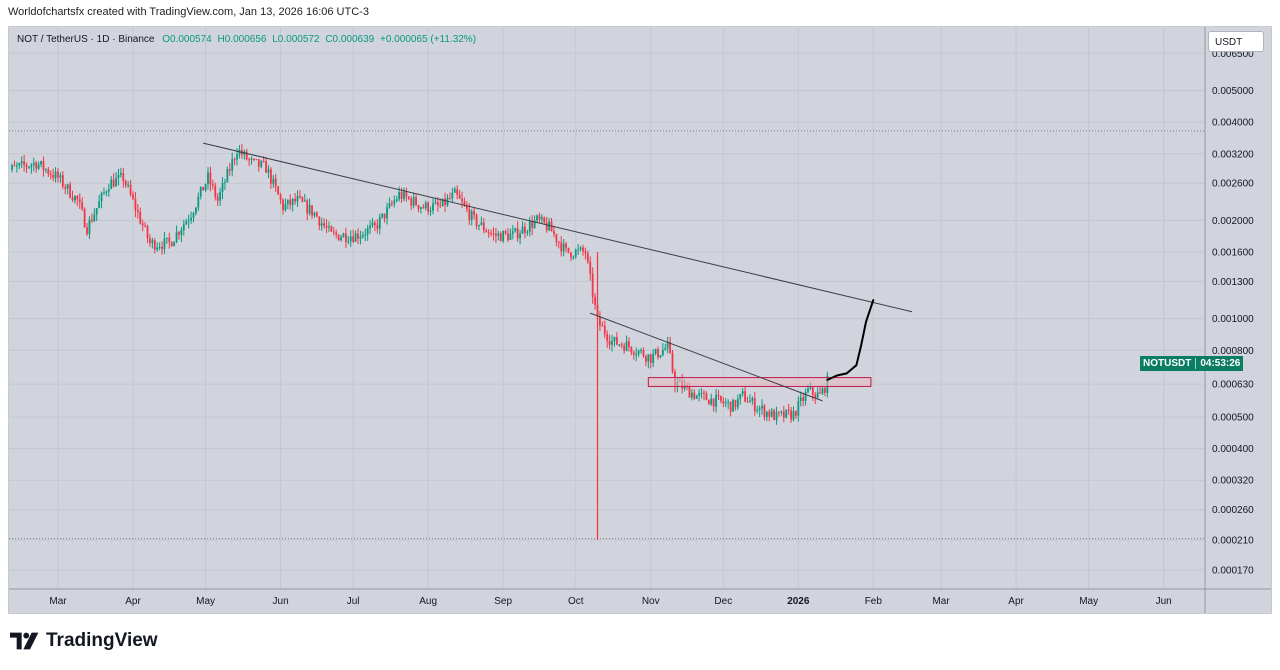  Describe the element at coordinates (58, 601) in the screenshot. I see `time-axis-tick-label: Mar` at that location.